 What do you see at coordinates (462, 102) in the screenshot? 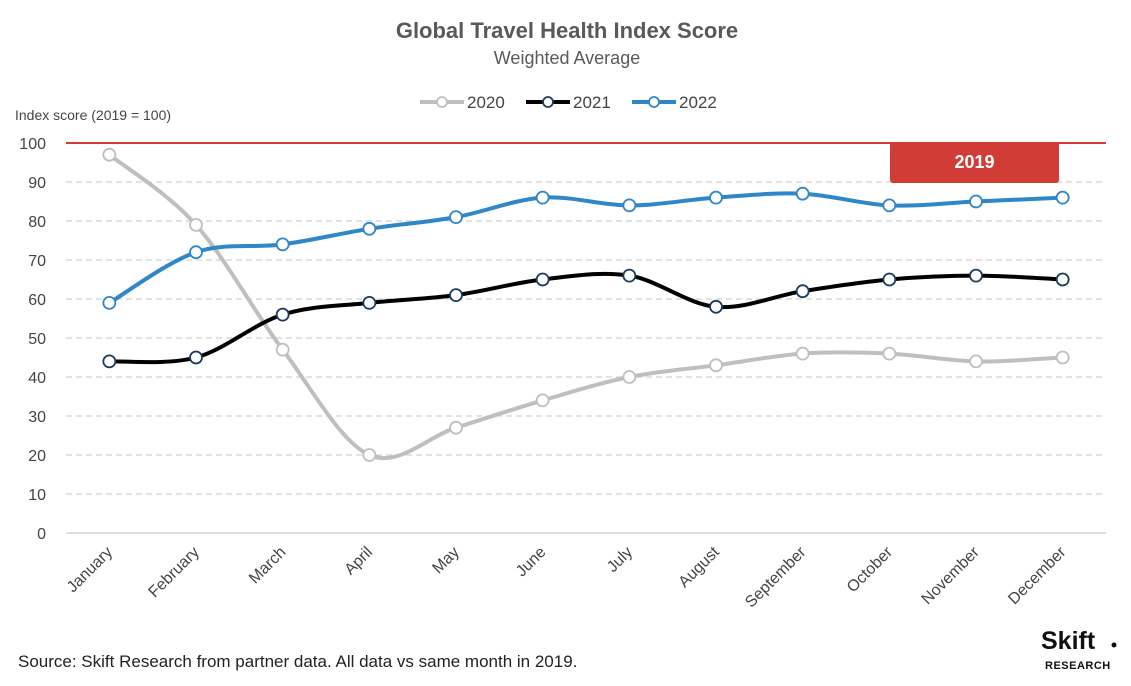
I see `legend-item-2020: 2020` at bounding box center [462, 102].